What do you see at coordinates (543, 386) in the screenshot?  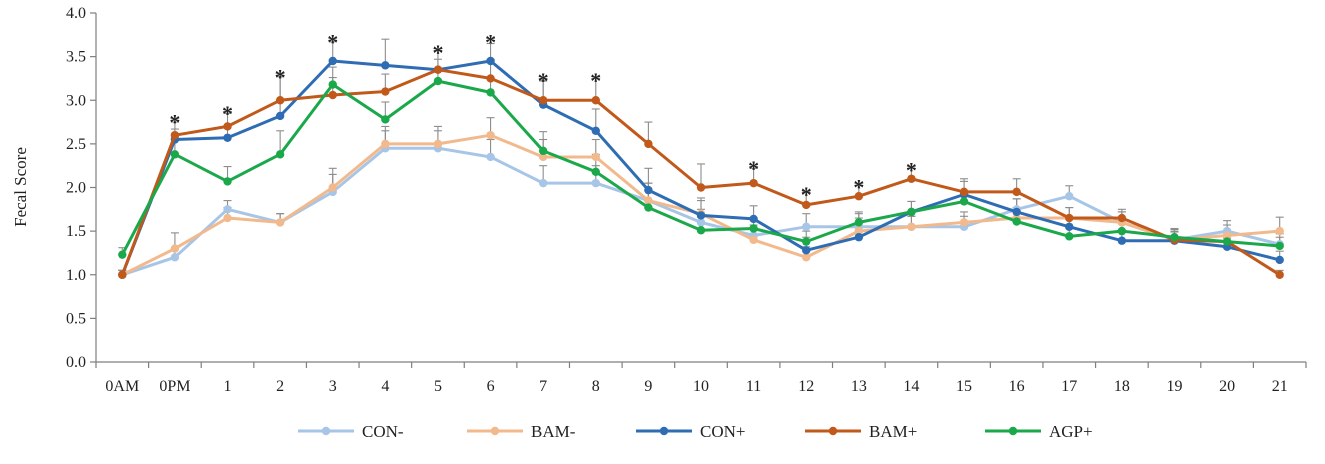 I see `x-tick-label: 7` at bounding box center [543, 386].